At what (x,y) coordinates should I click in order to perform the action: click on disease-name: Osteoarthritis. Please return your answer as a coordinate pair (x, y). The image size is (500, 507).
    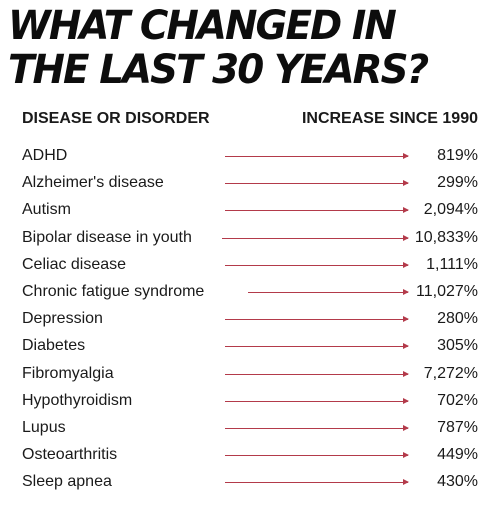
    Looking at the image, I should click on (71, 455).